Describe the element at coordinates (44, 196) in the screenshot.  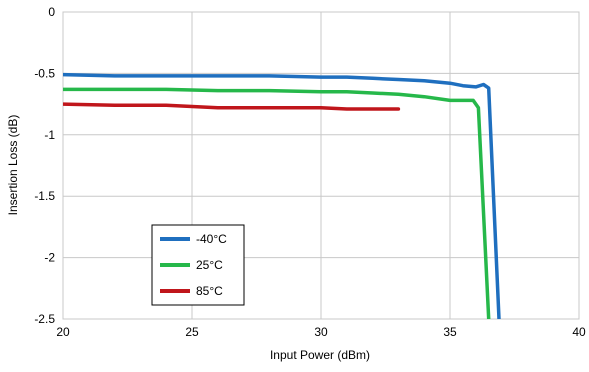
I see `y-tick-label: -1.5` at that location.